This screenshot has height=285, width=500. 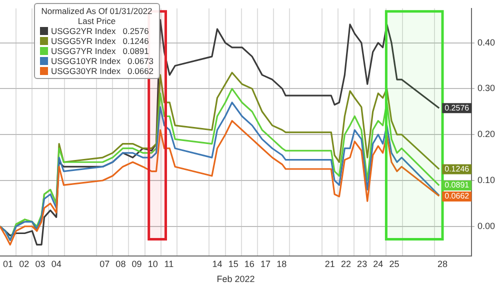 I want to click on legend-label: USGG30YR Index 0.0662, so click(x=102, y=71).